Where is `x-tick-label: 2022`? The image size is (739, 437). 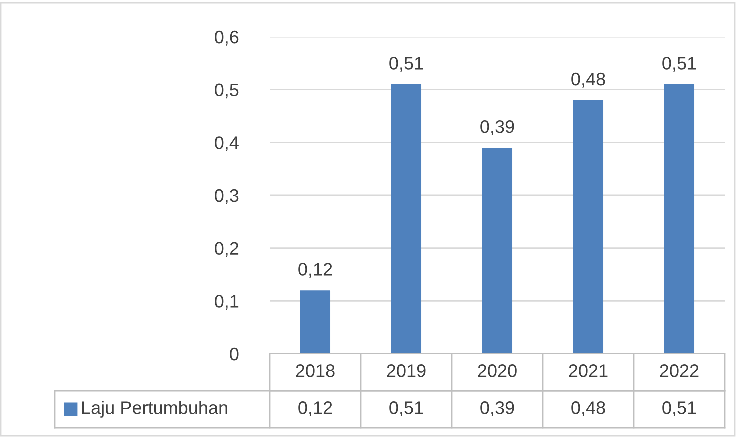
x-tick-label: 2022 is located at coordinates (679, 371).